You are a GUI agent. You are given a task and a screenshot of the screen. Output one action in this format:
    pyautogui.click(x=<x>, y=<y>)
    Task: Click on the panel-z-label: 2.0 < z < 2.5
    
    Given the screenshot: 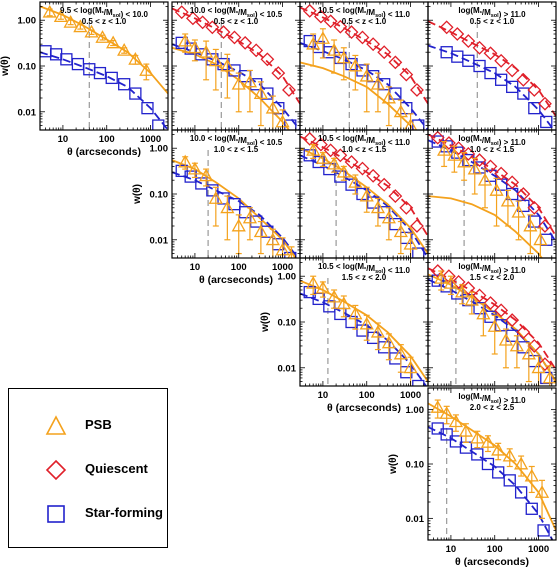 What is the action you would take?
    pyautogui.click(x=492, y=407)
    